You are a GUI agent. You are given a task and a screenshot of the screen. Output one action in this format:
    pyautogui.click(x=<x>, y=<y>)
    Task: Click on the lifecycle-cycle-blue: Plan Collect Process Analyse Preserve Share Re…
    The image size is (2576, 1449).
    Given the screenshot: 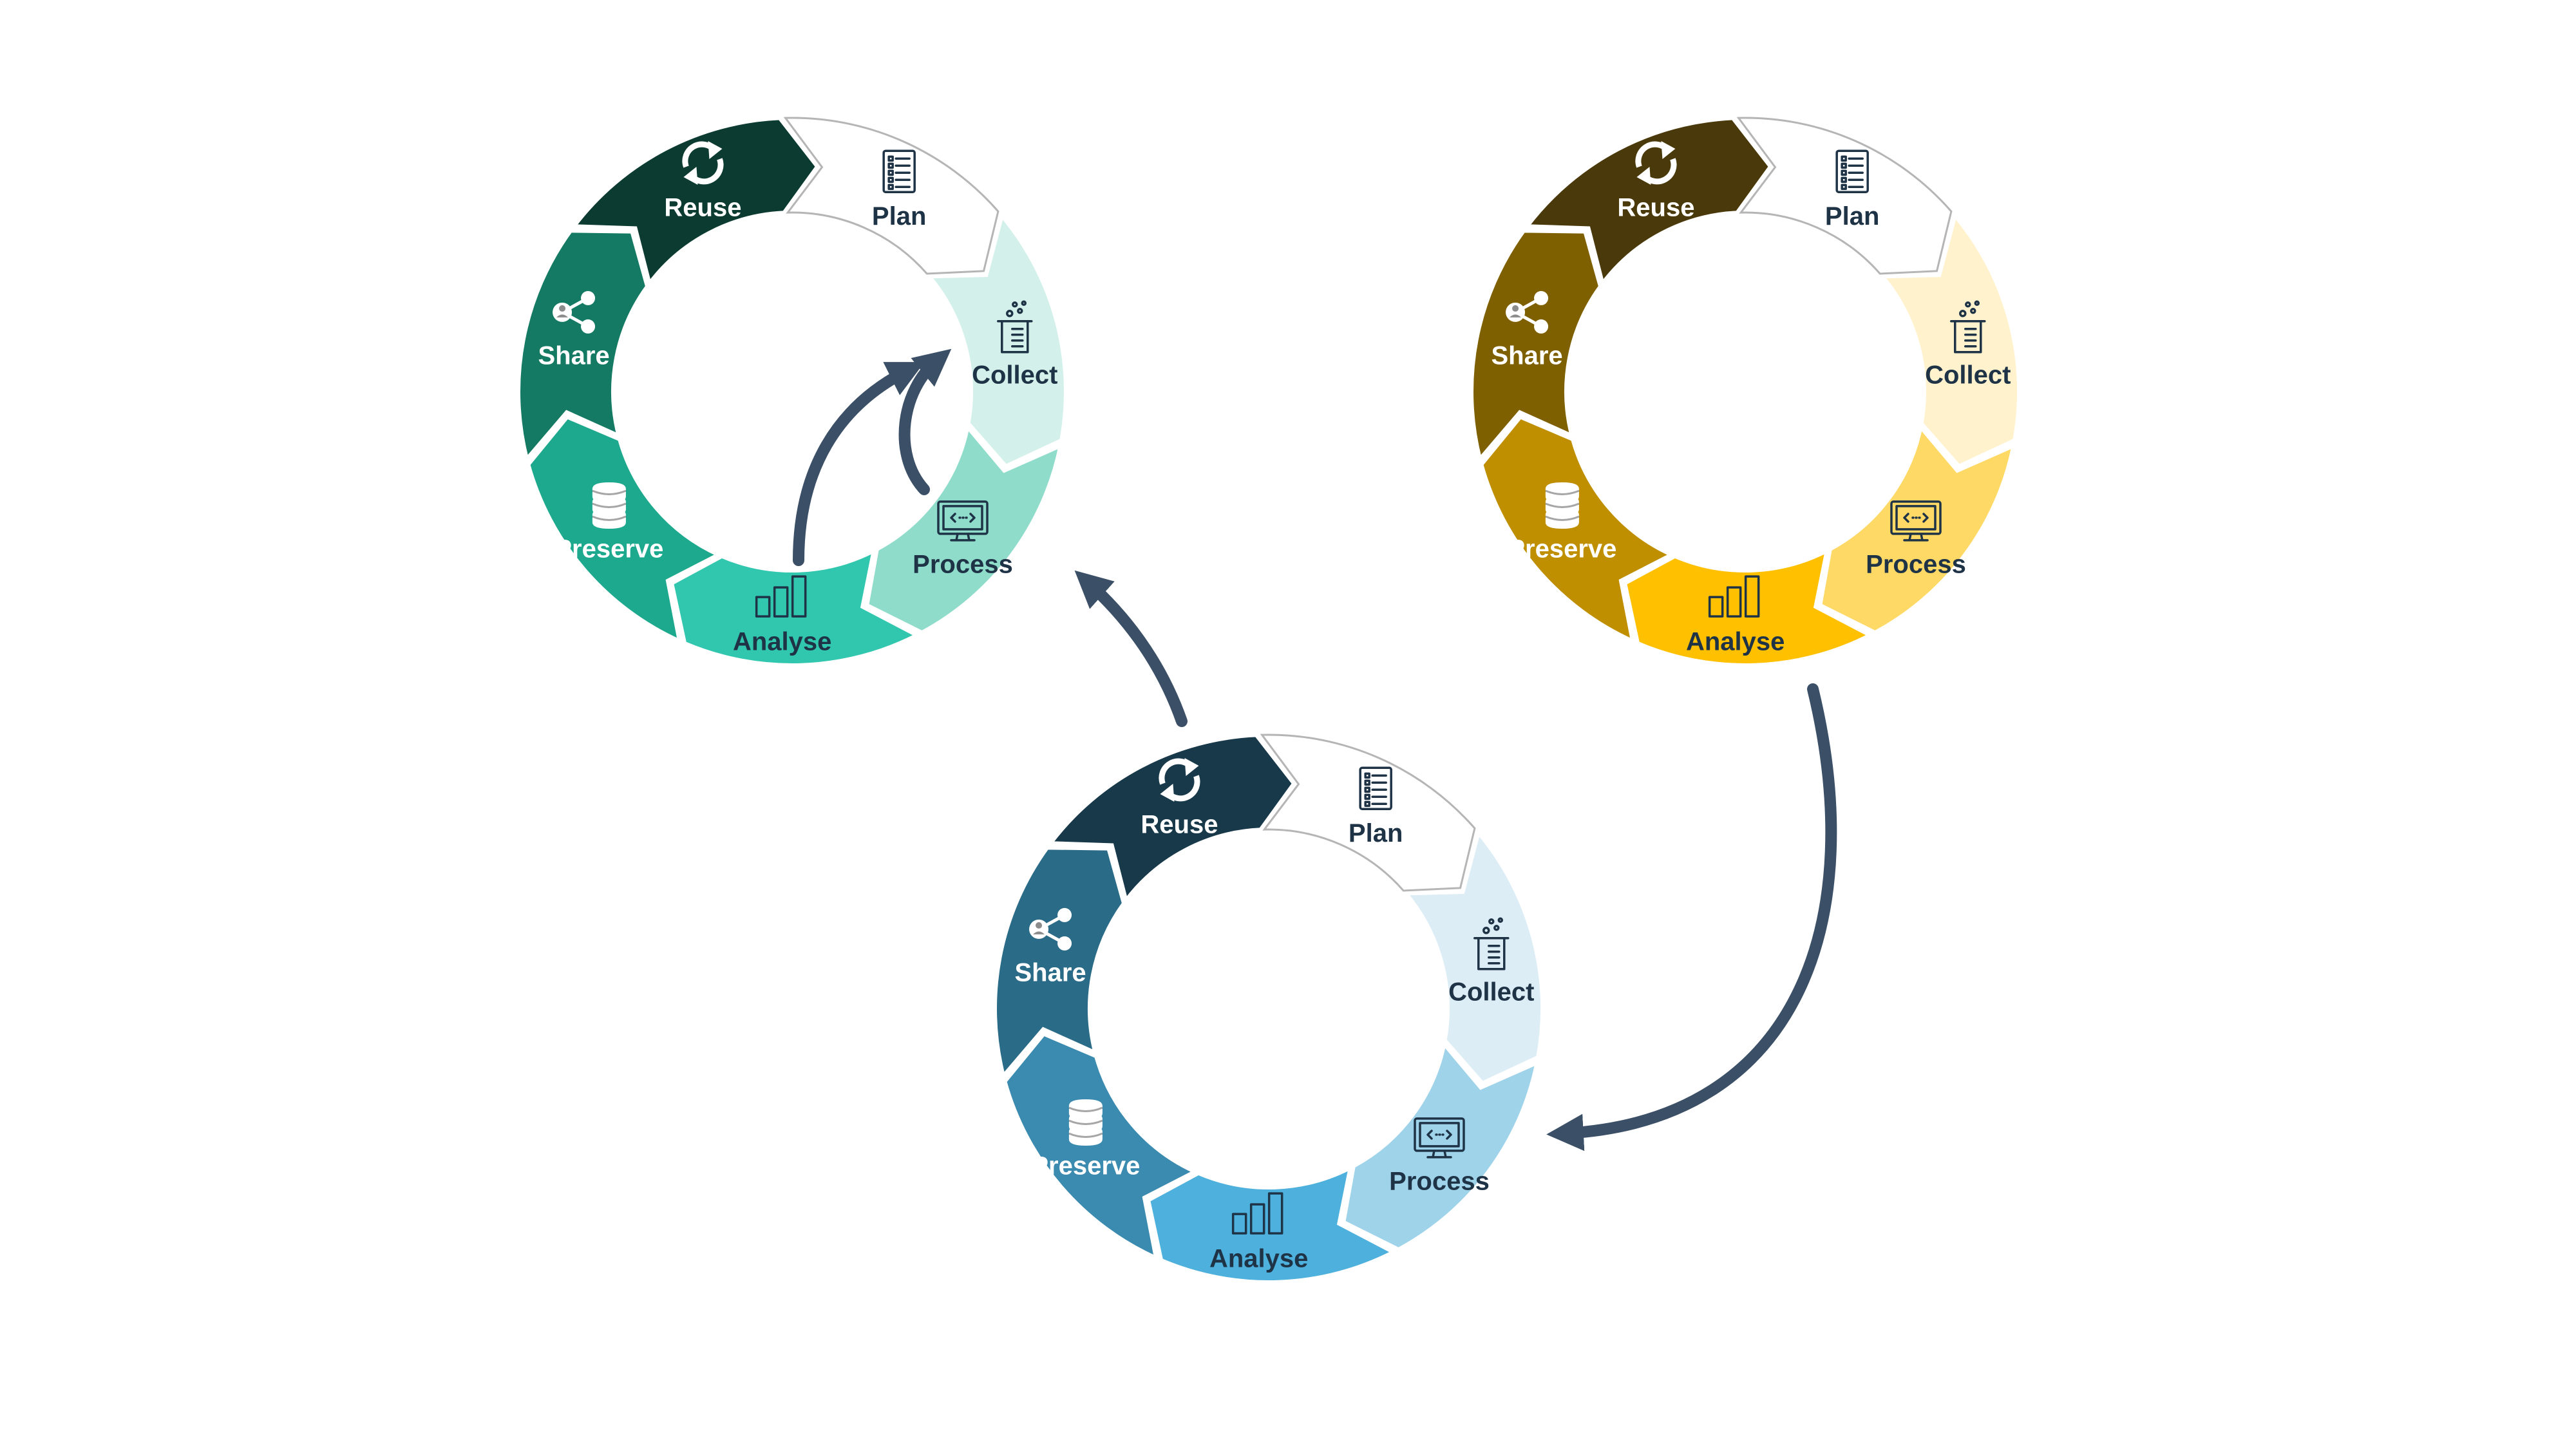 What is the action you would take?
    pyautogui.click(x=1268, y=1008)
    